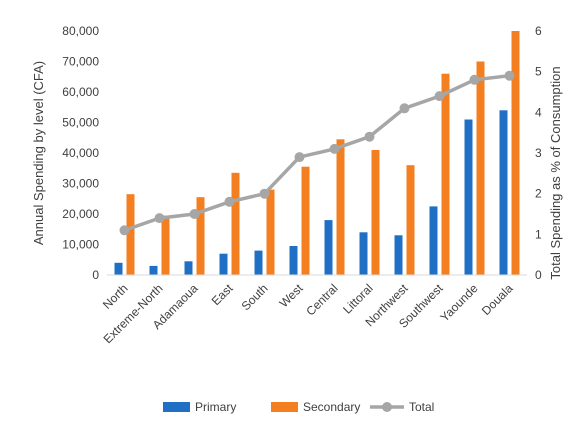  I want to click on legend-label-primary: Primary, so click(215, 407).